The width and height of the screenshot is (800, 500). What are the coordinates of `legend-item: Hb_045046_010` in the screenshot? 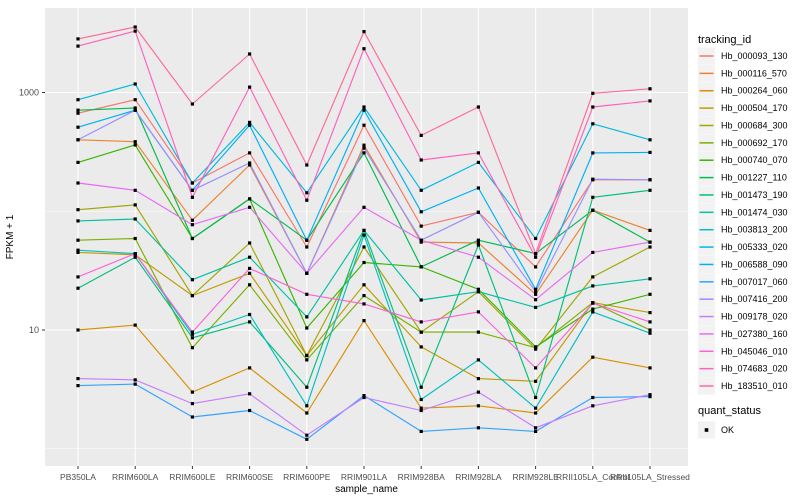 It's located at (743, 351).